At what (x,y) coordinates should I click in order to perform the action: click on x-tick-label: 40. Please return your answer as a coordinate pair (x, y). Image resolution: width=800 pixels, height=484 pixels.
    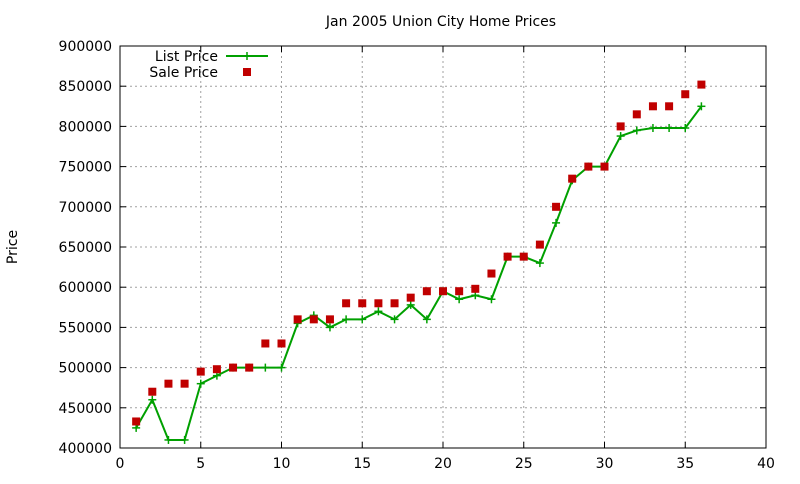
    Looking at the image, I should click on (766, 464).